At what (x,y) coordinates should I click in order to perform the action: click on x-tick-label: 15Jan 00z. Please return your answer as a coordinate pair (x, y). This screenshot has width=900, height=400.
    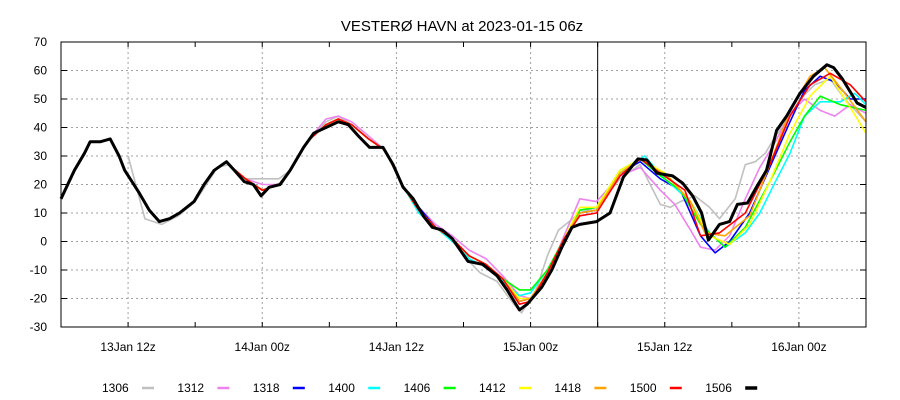
    Looking at the image, I should click on (530, 347).